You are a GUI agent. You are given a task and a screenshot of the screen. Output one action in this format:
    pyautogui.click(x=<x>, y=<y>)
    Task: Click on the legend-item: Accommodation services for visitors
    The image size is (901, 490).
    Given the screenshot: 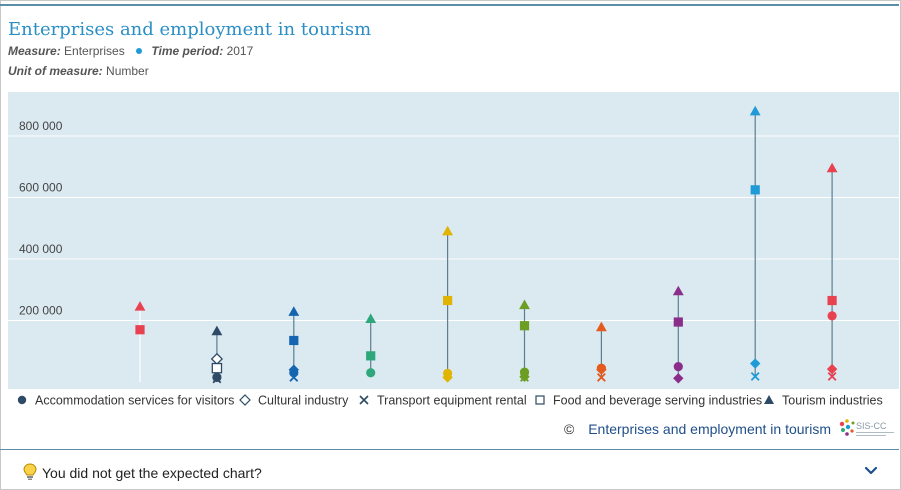 What is the action you would take?
    pyautogui.click(x=126, y=401)
    